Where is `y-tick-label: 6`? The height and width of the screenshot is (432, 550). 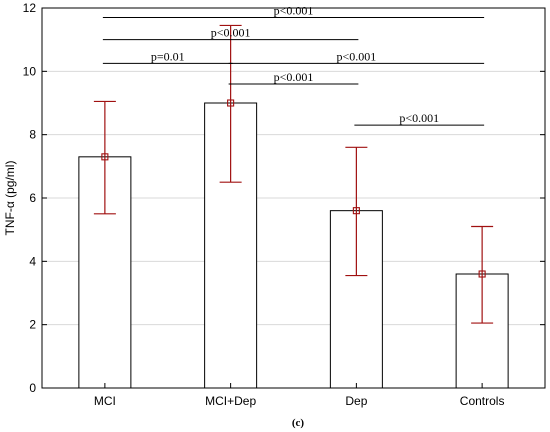 y-tick-label: 6 is located at coordinates (32, 198).